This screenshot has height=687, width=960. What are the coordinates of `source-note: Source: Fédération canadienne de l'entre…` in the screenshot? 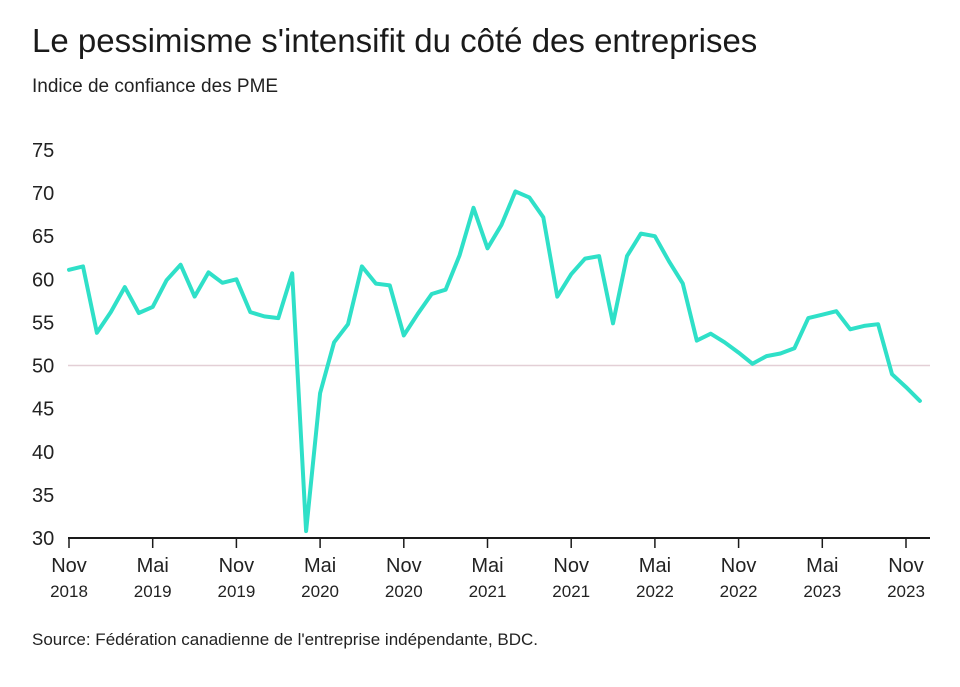 It's located at (285, 639).